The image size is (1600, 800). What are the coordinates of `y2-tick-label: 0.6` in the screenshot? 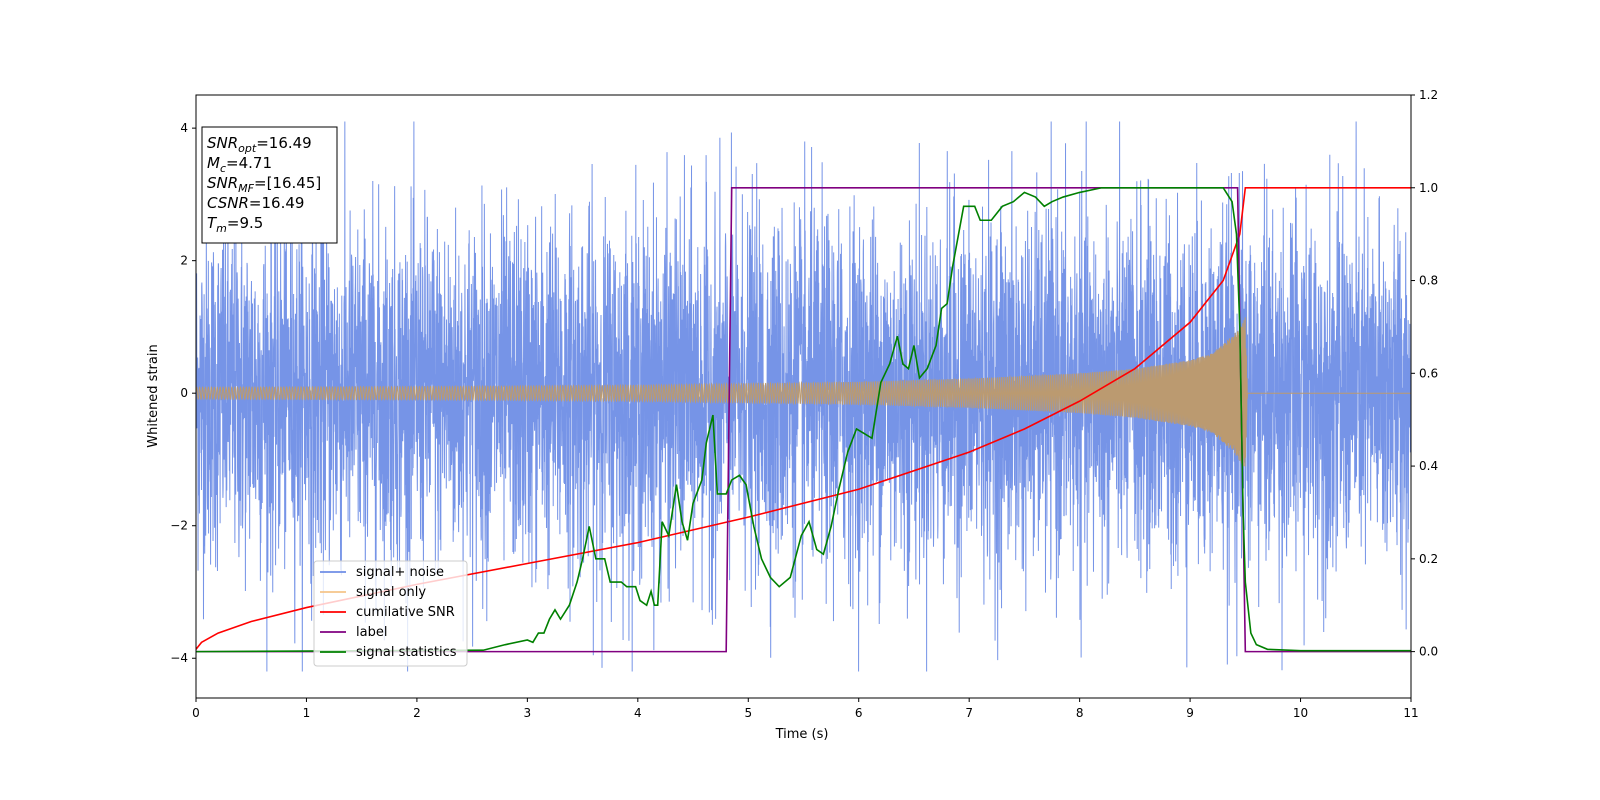 It's located at (1428, 373).